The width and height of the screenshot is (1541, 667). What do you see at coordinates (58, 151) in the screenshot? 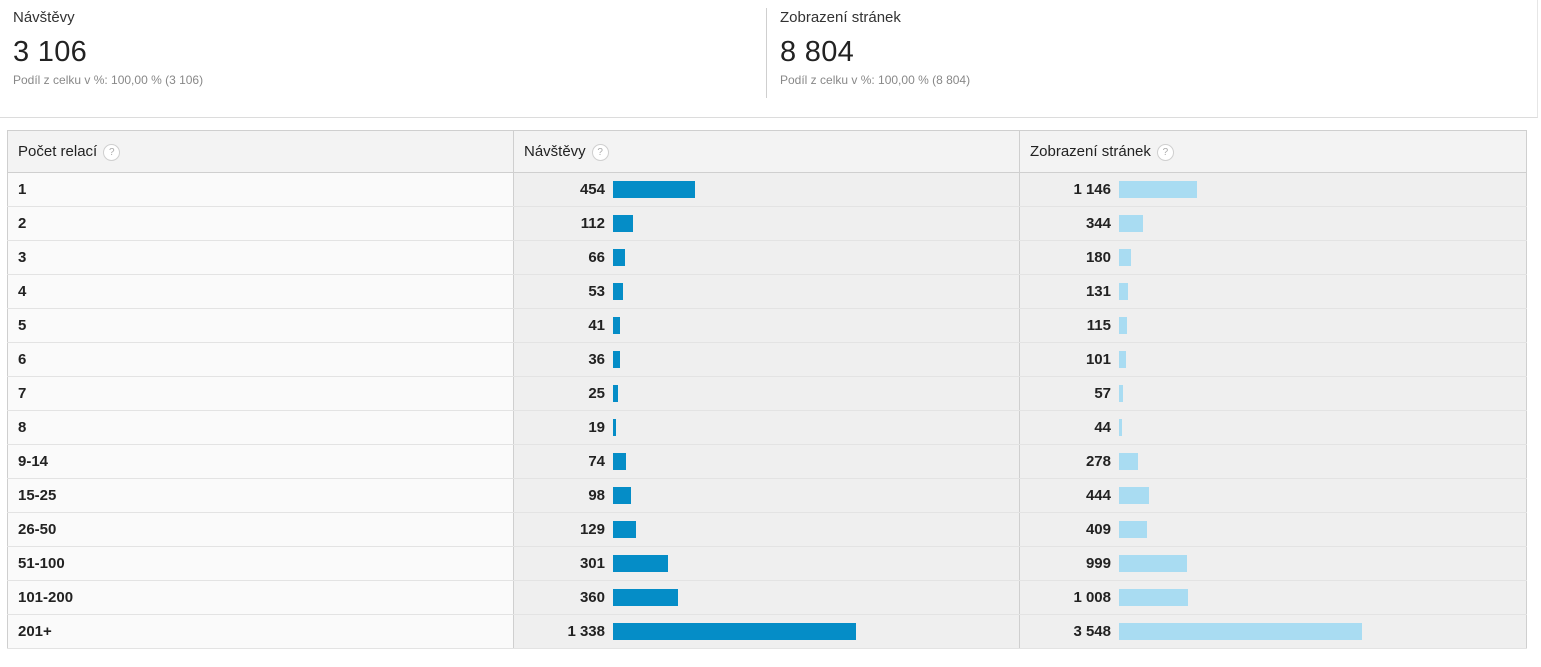
I see `column-header-label: Počet relací` at bounding box center [58, 151].